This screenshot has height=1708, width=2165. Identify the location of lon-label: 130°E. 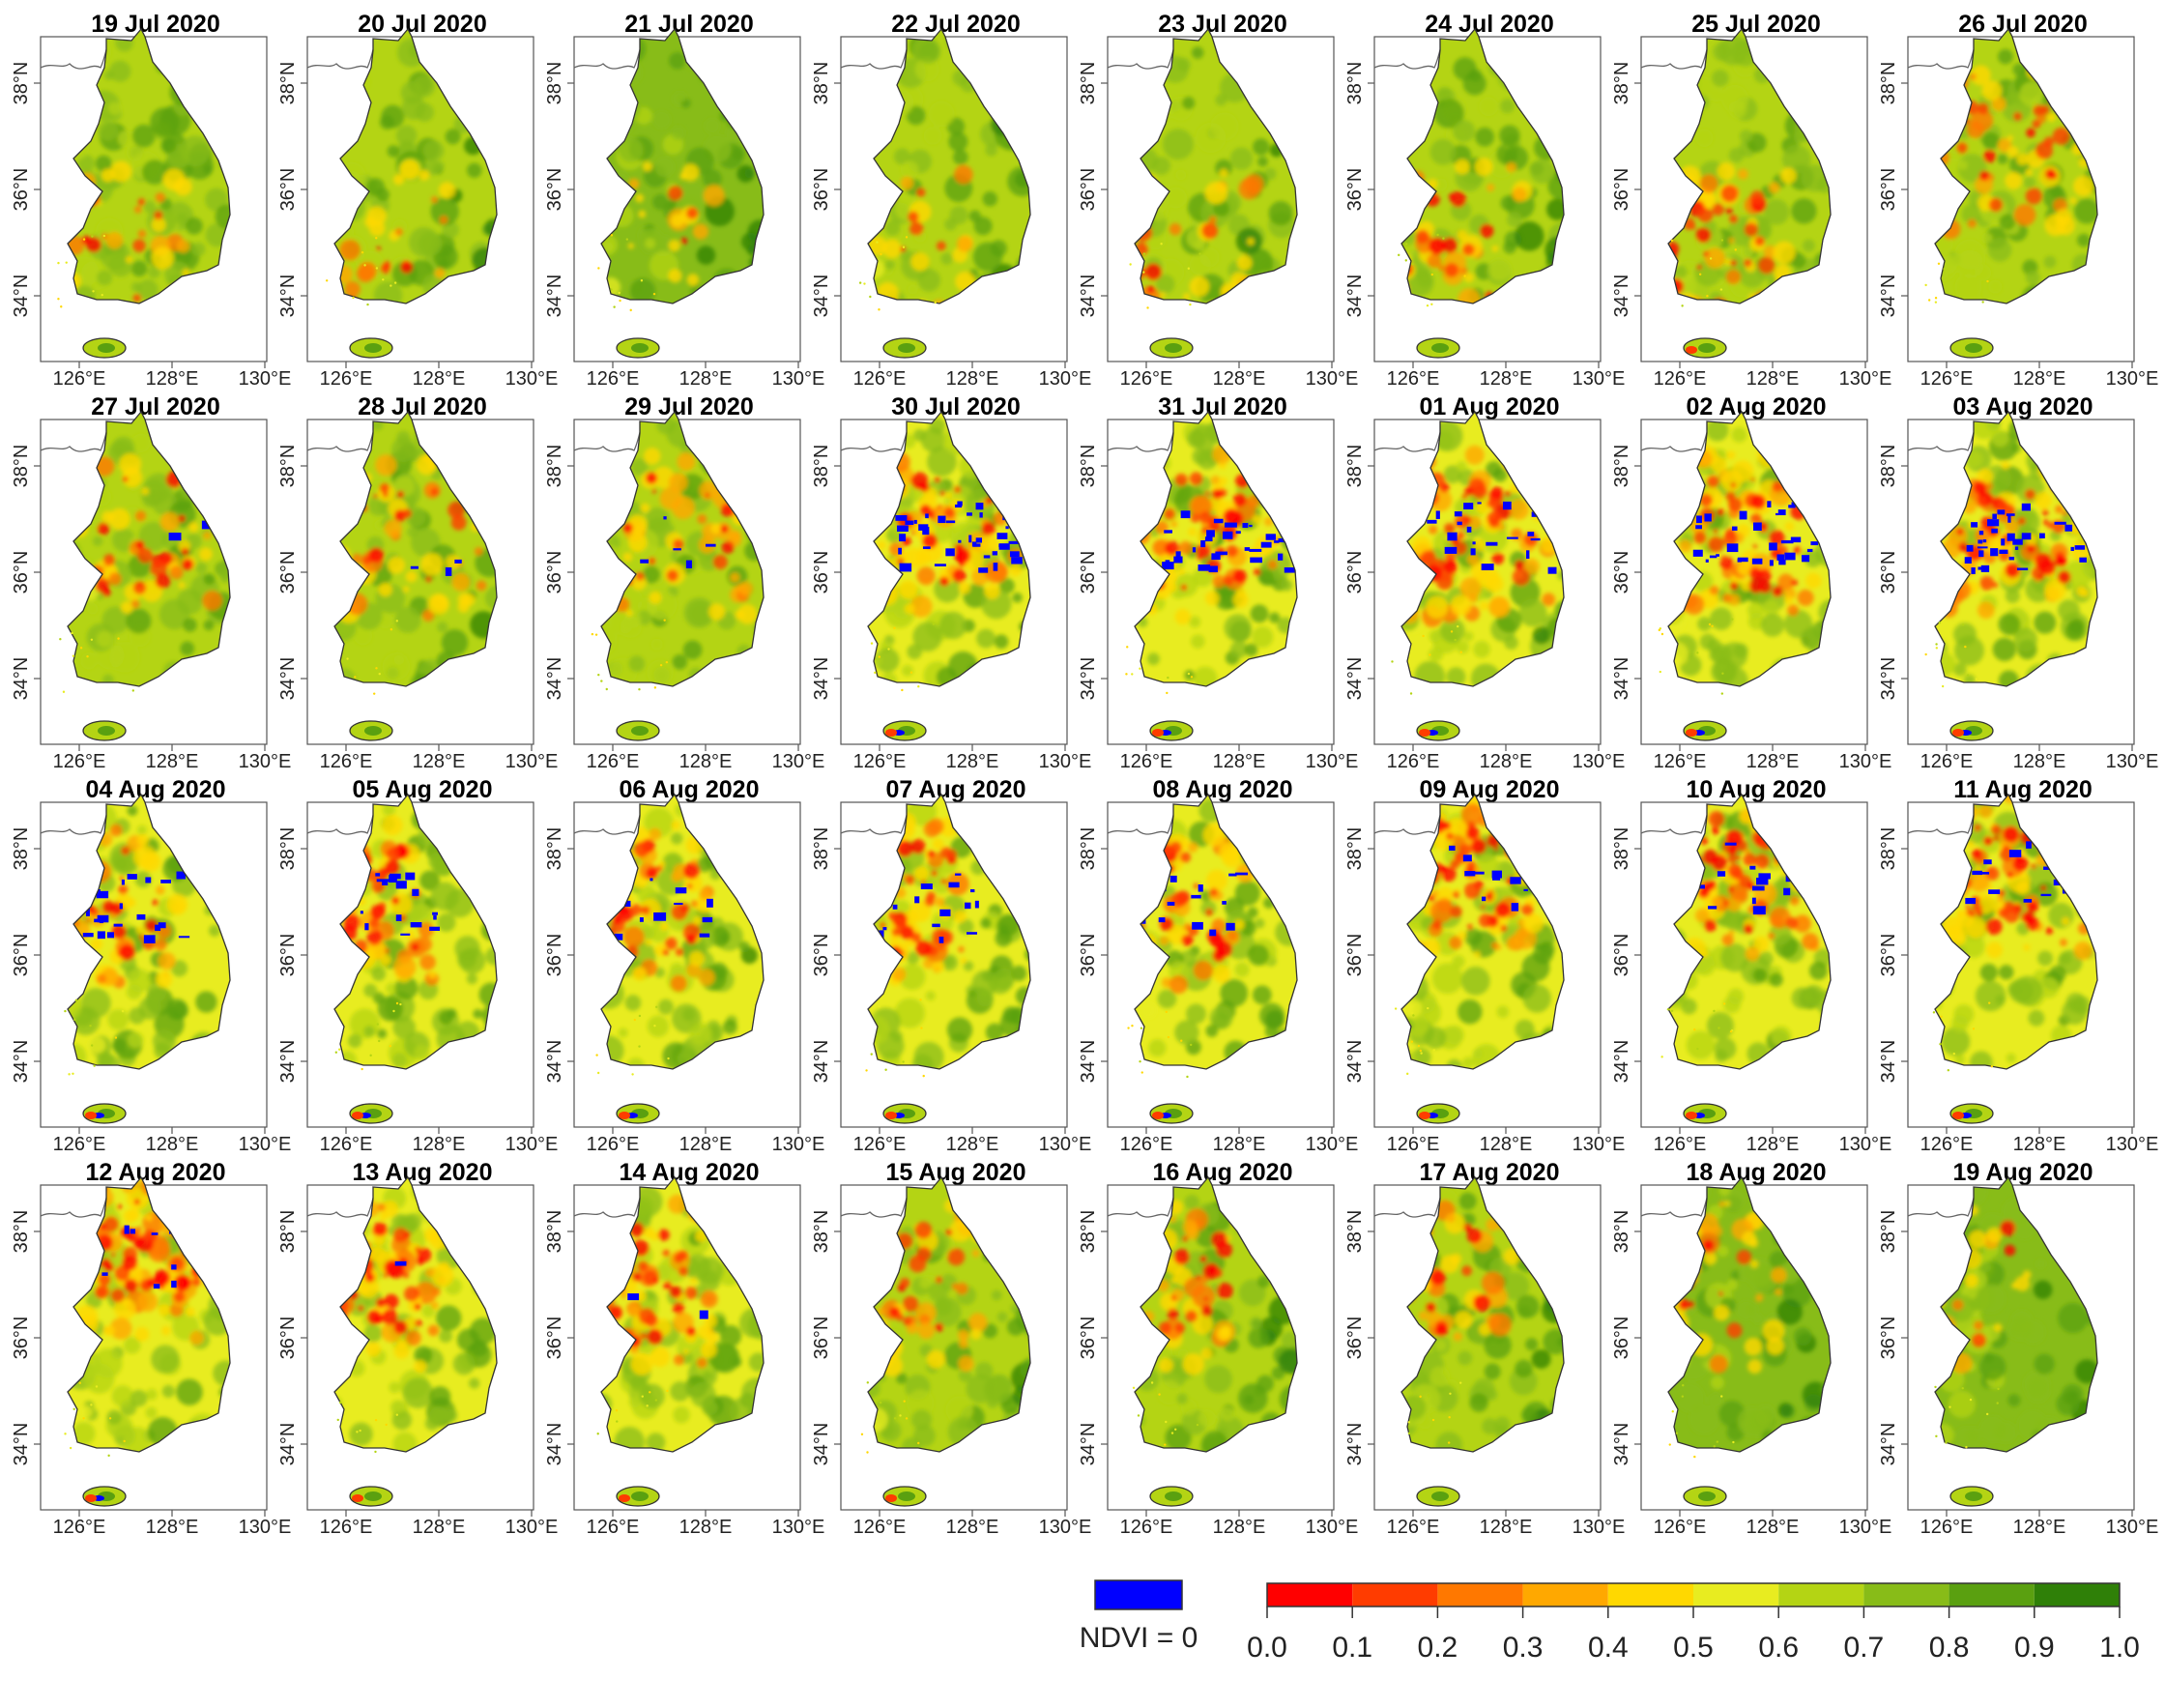
(532, 761).